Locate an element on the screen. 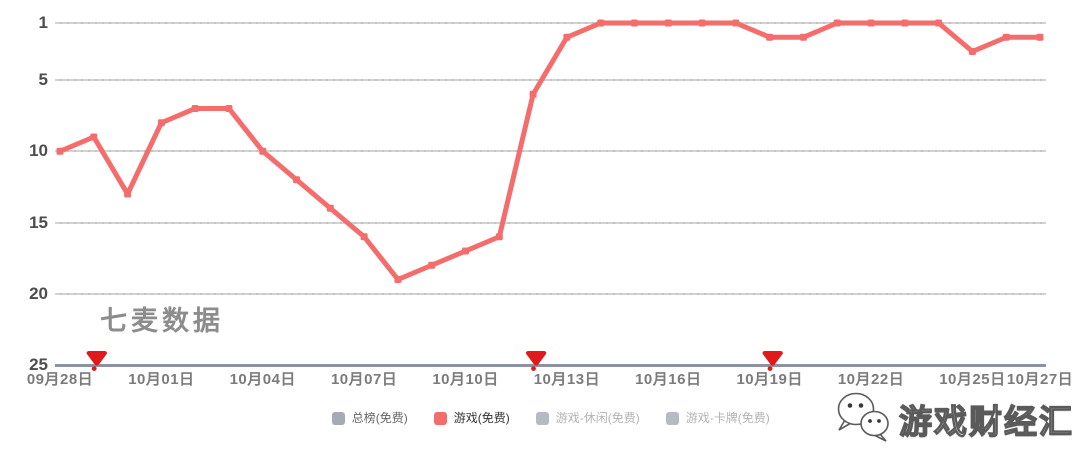  watermark: 七麦数据 is located at coordinates (162, 321).